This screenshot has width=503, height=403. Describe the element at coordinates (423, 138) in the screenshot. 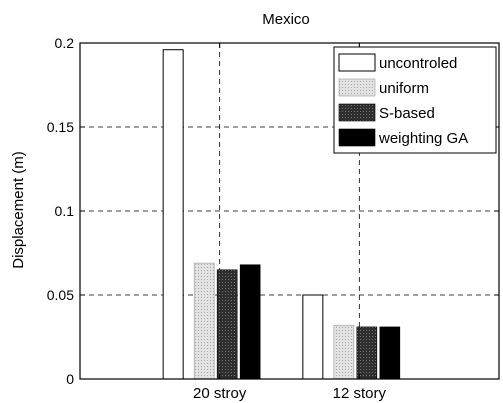

I see `legend-label: weighting GA` at that location.